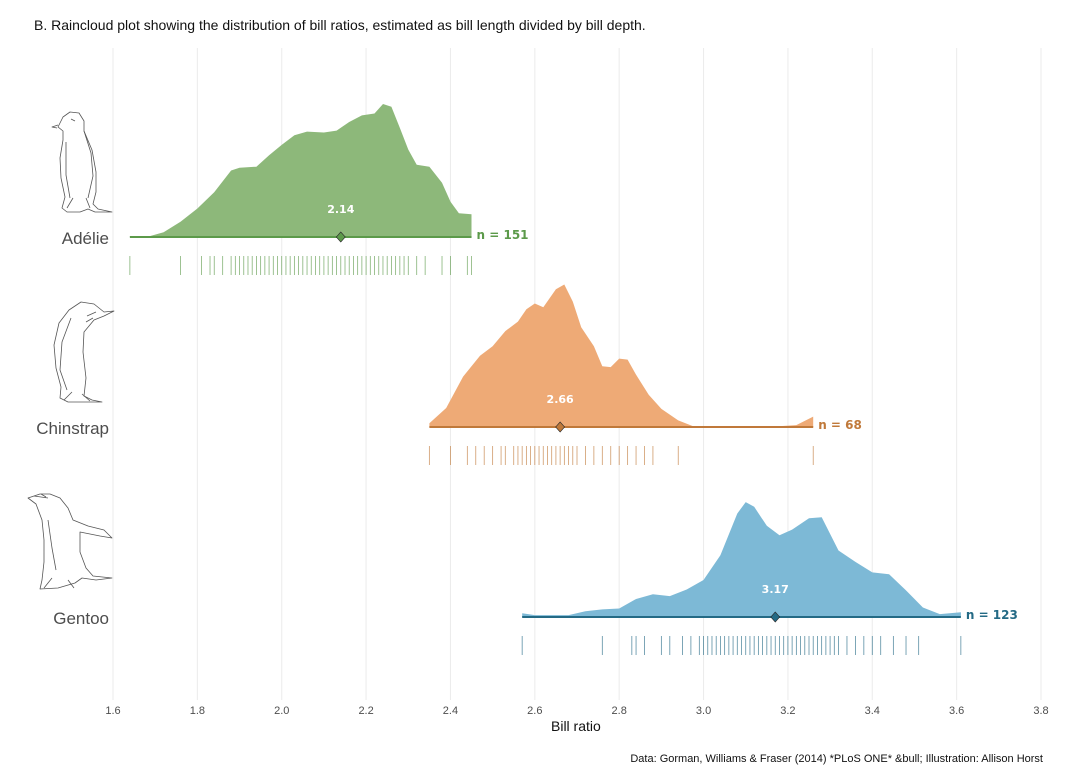 Image resolution: width=1074 pixels, height=781 pixels. I want to click on x-tick-label: 2.2, so click(365, 711).